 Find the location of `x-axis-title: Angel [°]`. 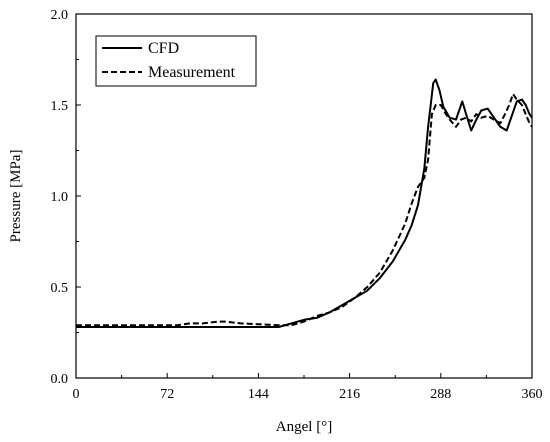

x-axis-title: Angel [°] is located at coordinates (304, 427).